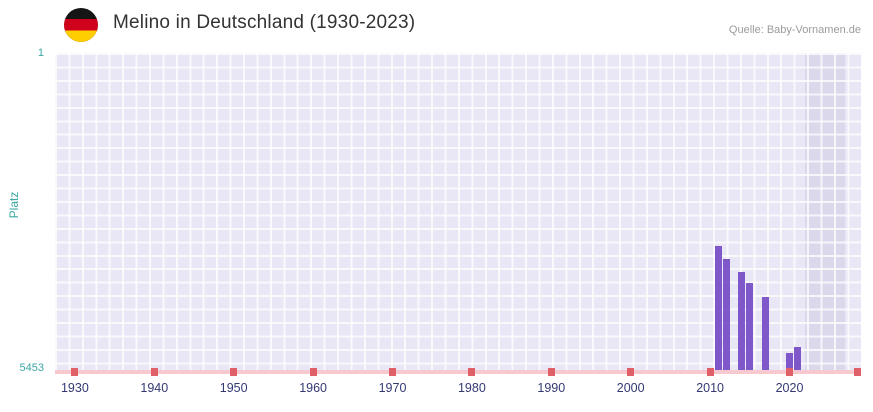 This screenshot has height=412, width=873. What do you see at coordinates (630, 388) in the screenshot?
I see `x-tick-label-2000: 2000` at bounding box center [630, 388].